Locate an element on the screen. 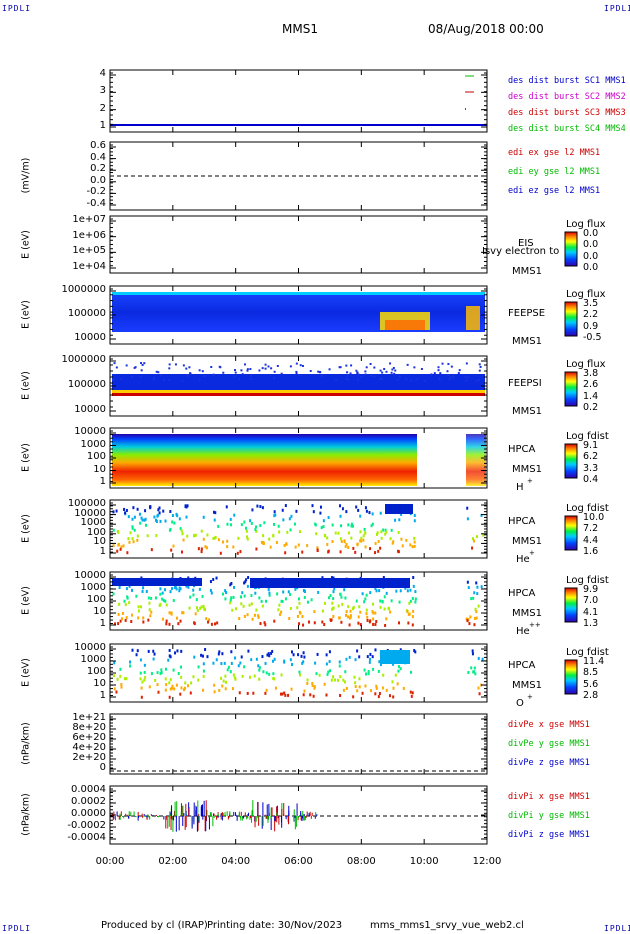 This screenshot has width=630, height=934. colorbar-value: 0.0 is located at coordinates (591, 245).